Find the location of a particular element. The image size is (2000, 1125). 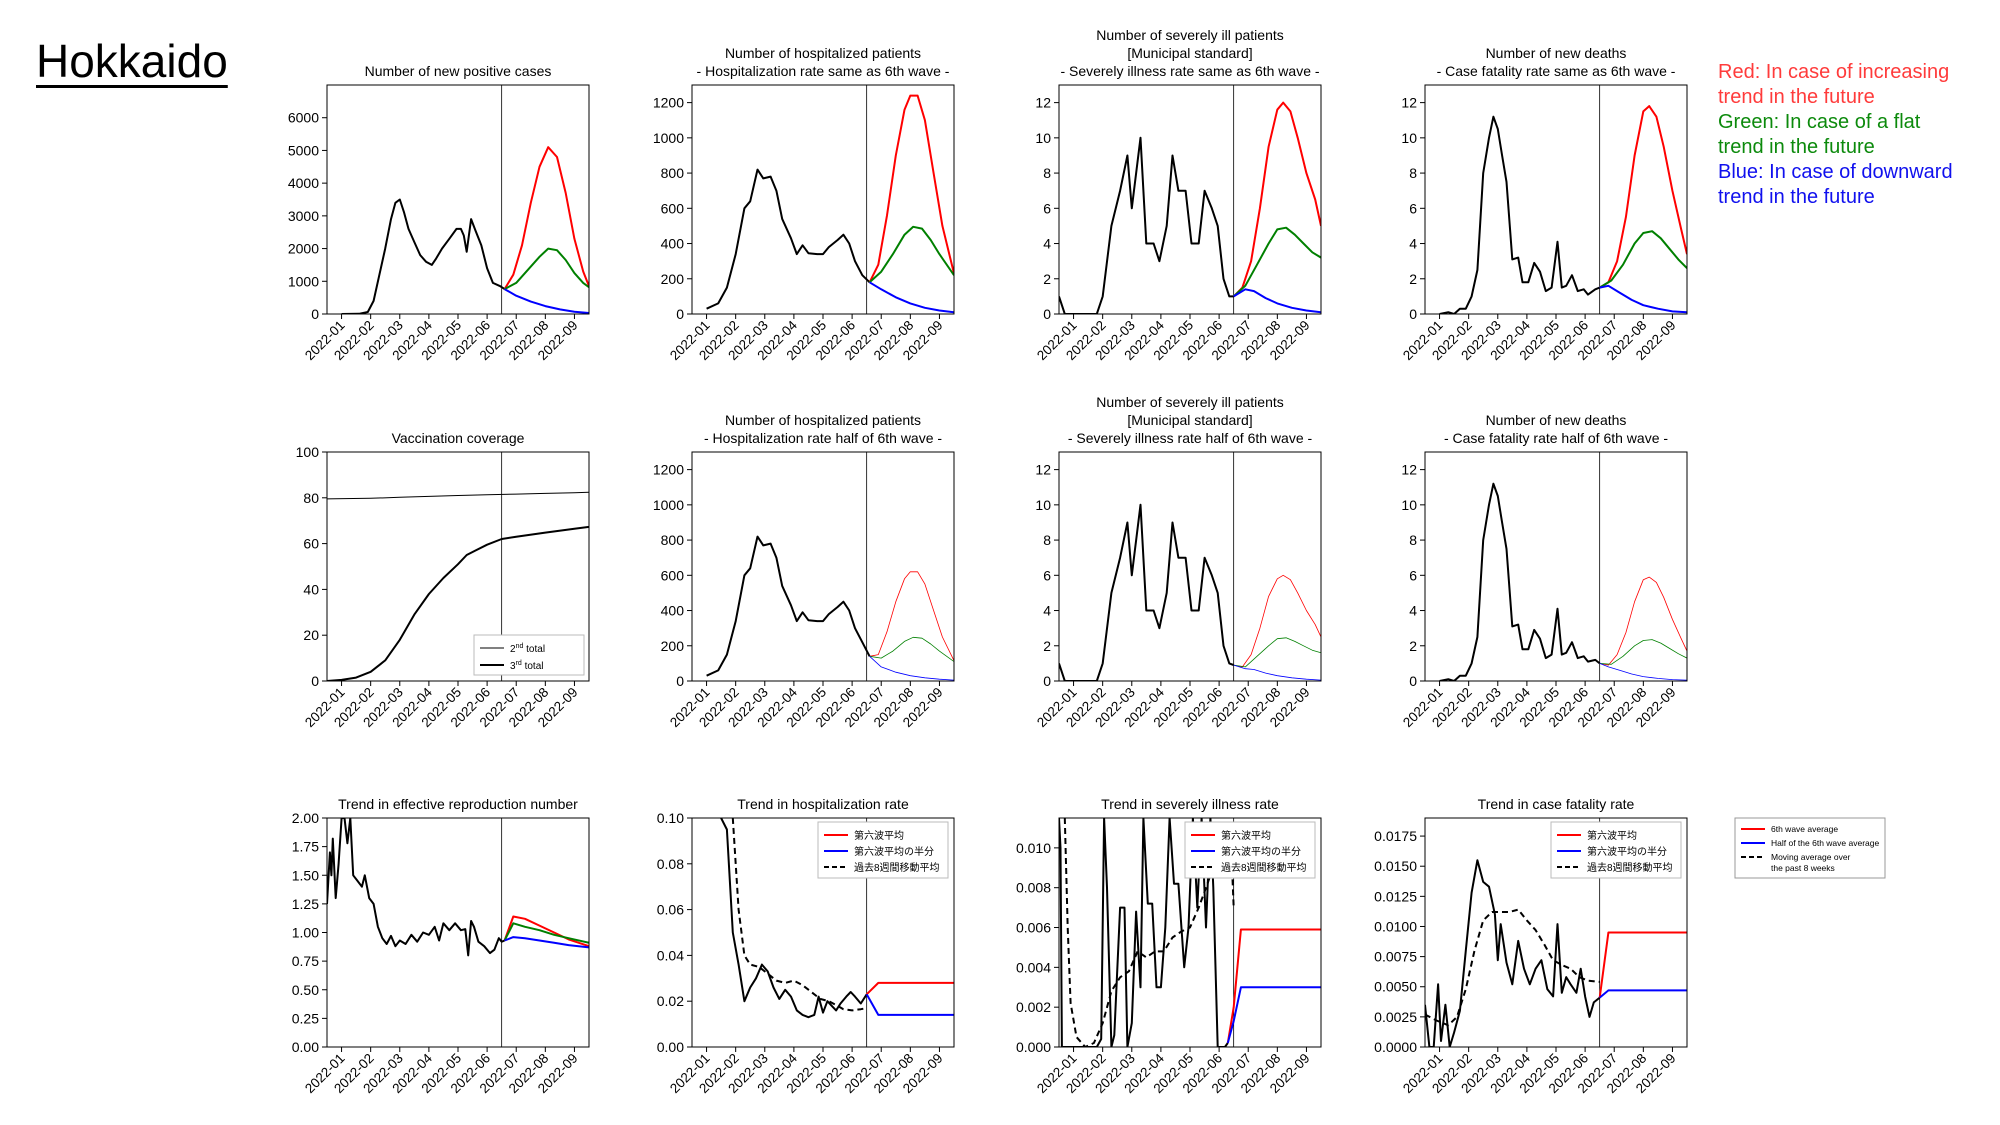

y-tick-label: 0.00 is located at coordinates (670, 1047).